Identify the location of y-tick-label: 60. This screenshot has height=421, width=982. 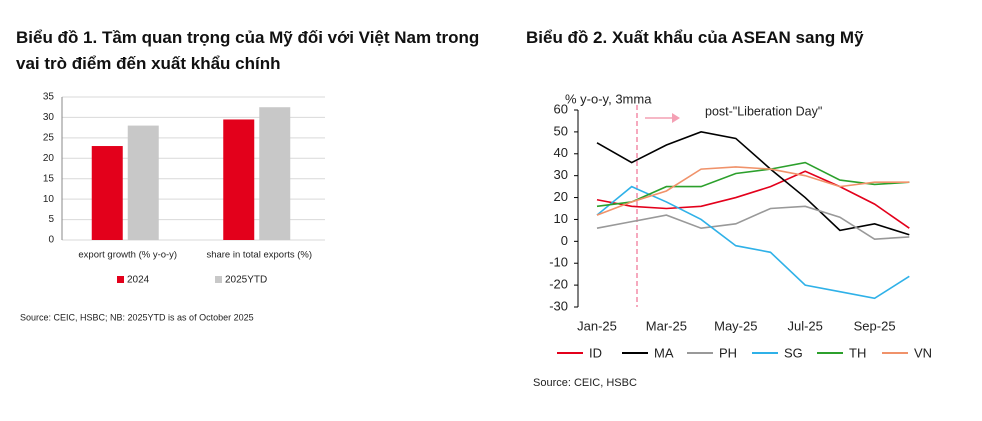
(561, 108).